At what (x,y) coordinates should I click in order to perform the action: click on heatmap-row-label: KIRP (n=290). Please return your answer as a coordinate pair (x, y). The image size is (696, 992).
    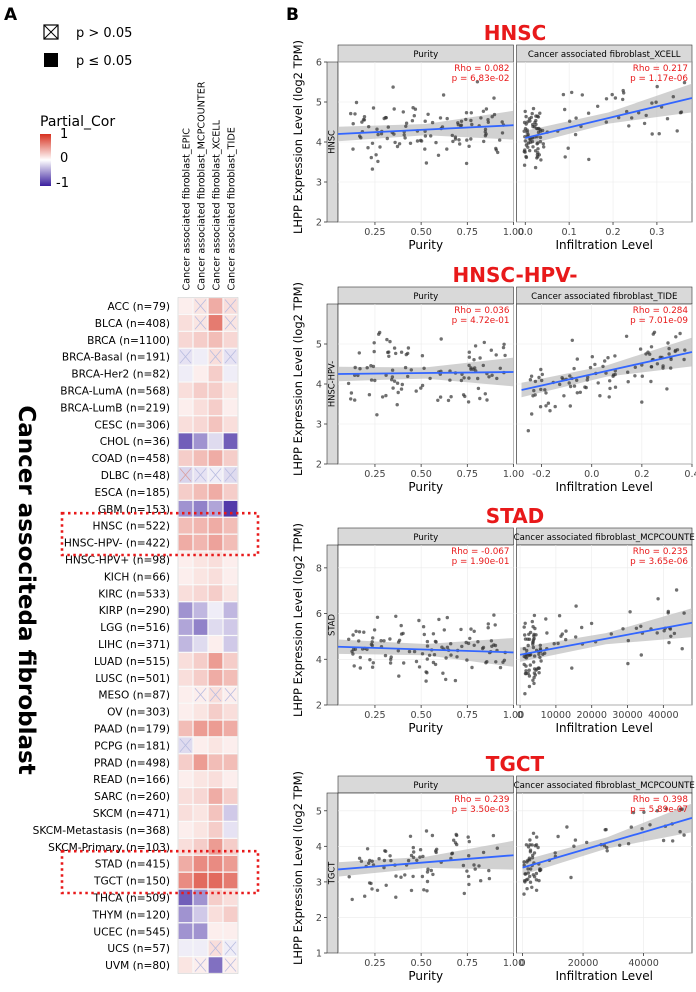
    Looking at the image, I should click on (134, 611).